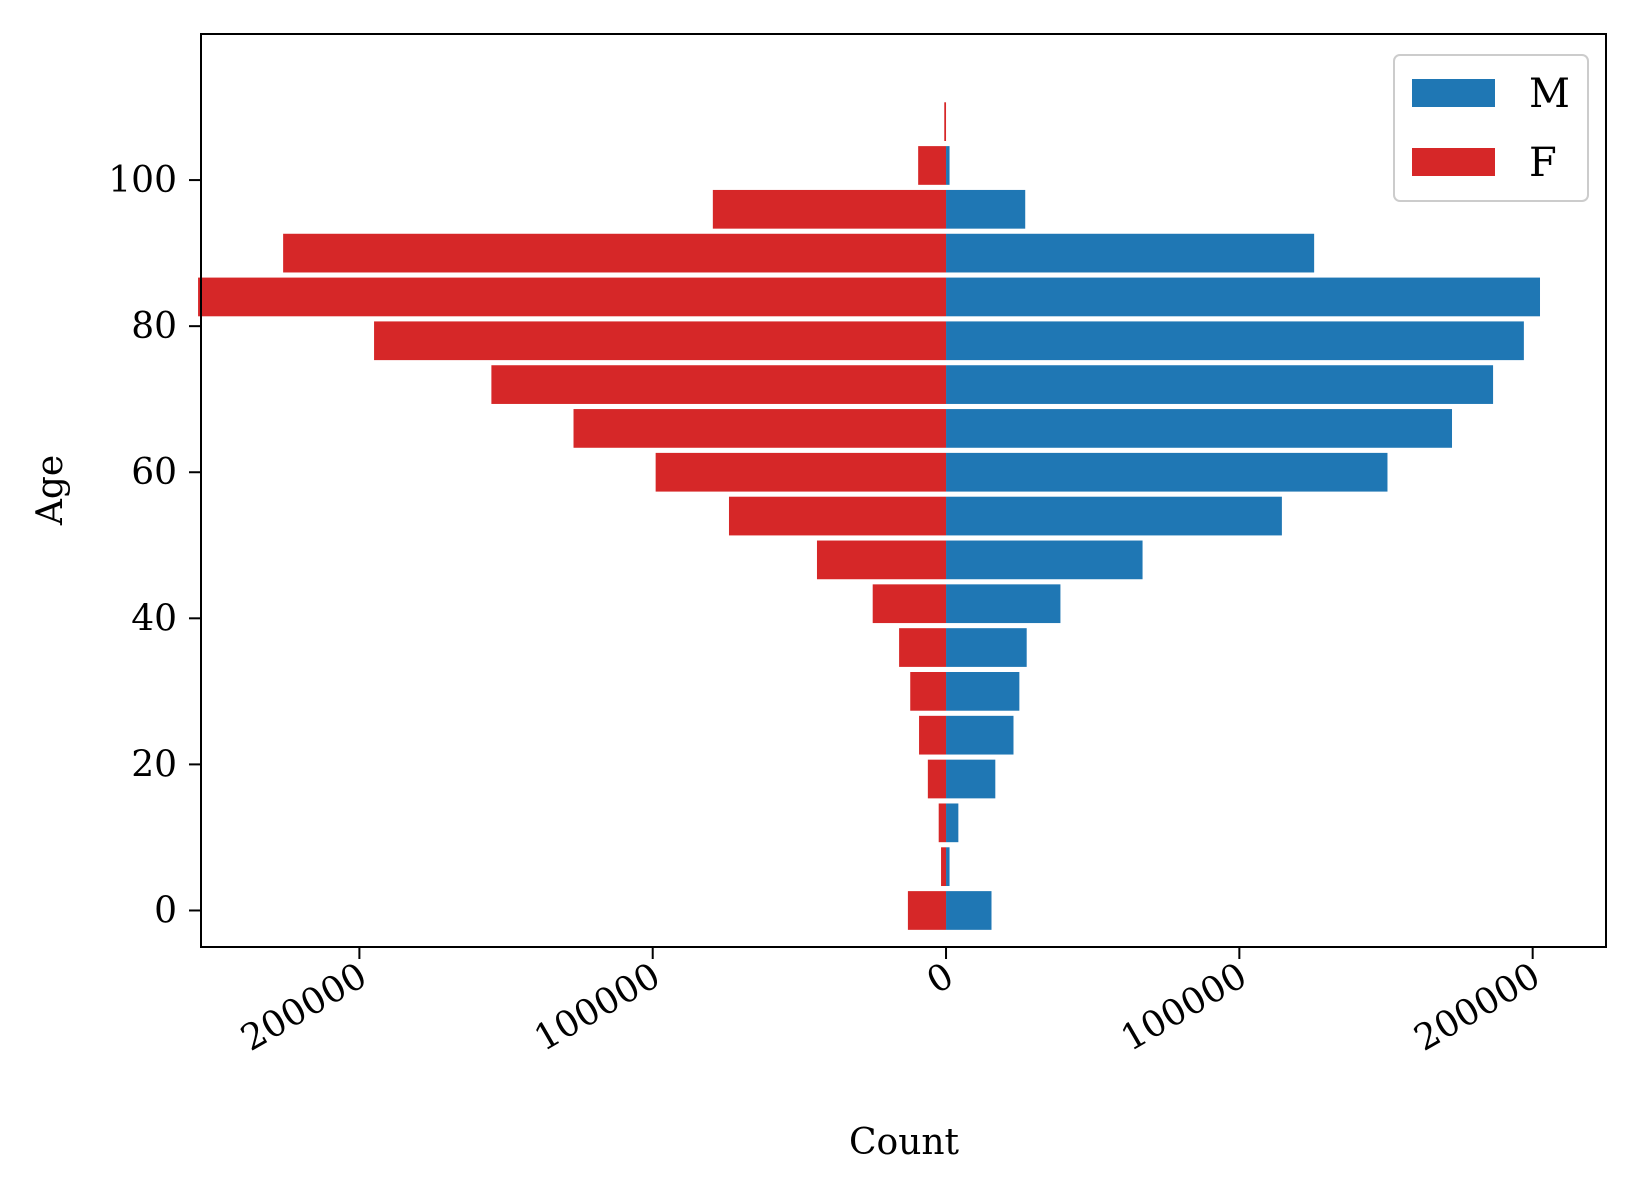 Image resolution: width=1640 pixels, height=1189 pixels. Describe the element at coordinates (154, 472) in the screenshot. I see `y-tick-label: 60` at that location.